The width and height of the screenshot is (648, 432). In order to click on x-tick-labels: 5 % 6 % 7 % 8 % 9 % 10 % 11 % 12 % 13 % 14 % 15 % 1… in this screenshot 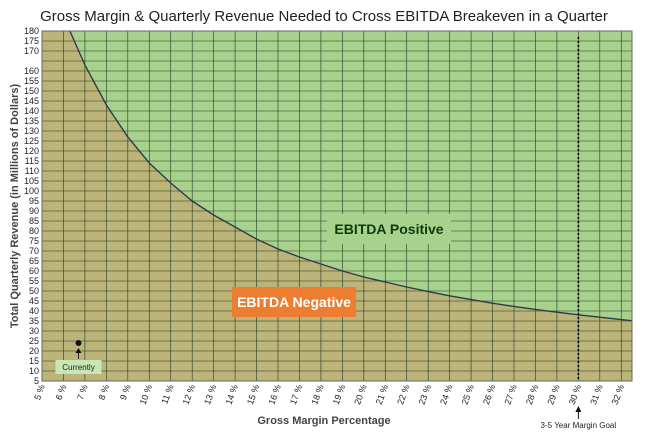, I will do `click(329, 394)`.